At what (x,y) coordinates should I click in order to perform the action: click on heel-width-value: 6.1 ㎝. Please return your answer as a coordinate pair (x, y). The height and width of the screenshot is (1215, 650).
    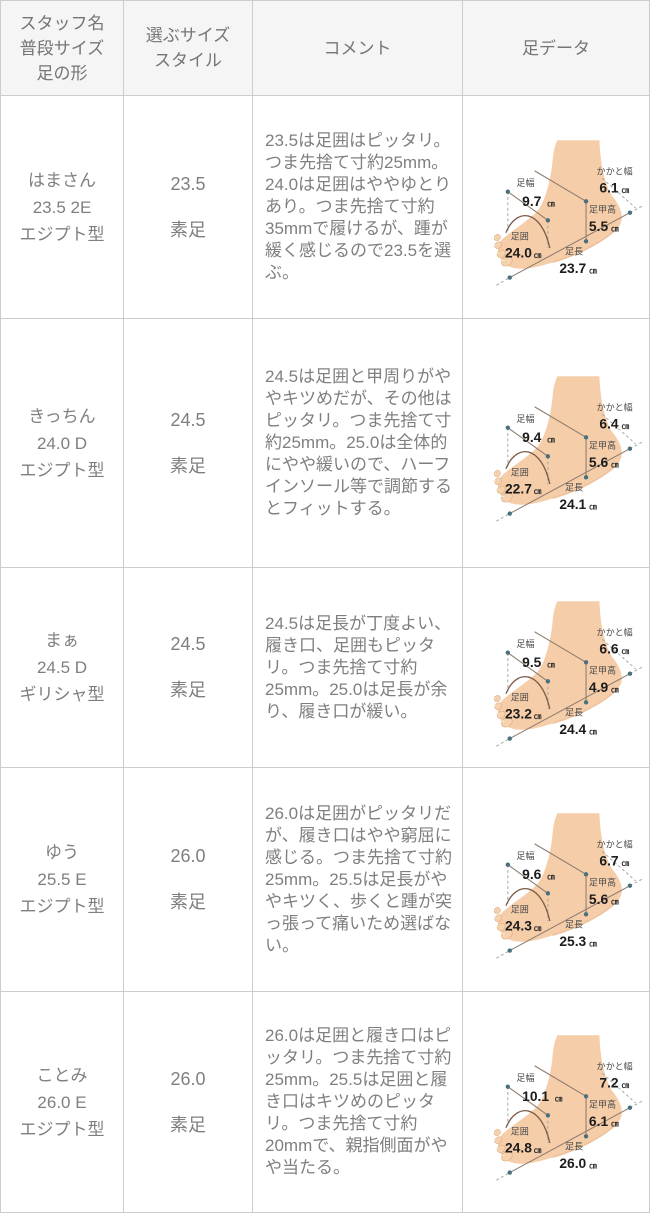
    Looking at the image, I should click on (614, 188).